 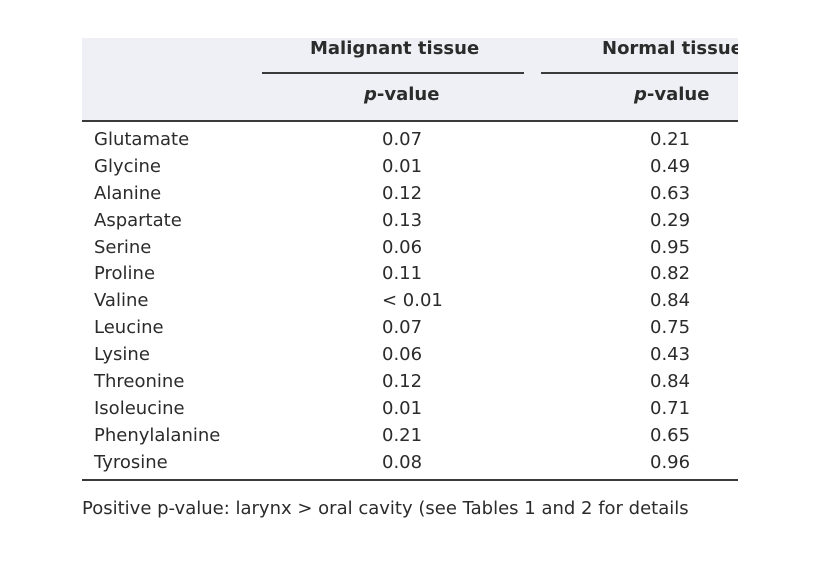 What do you see at coordinates (670, 139) in the screenshot?
I see `normal-pvalue: 0.21` at bounding box center [670, 139].